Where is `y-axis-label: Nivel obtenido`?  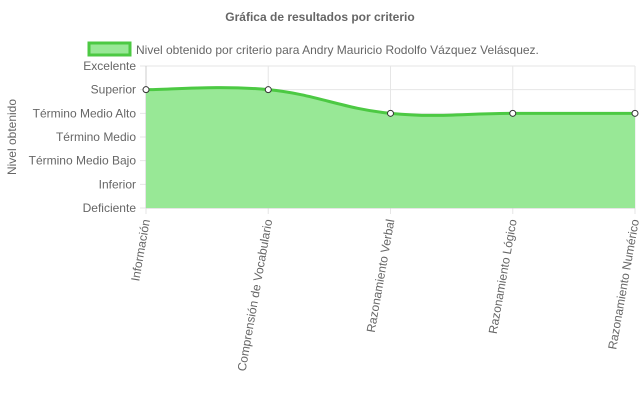 y-axis-label: Nivel obtenido is located at coordinates (12, 137).